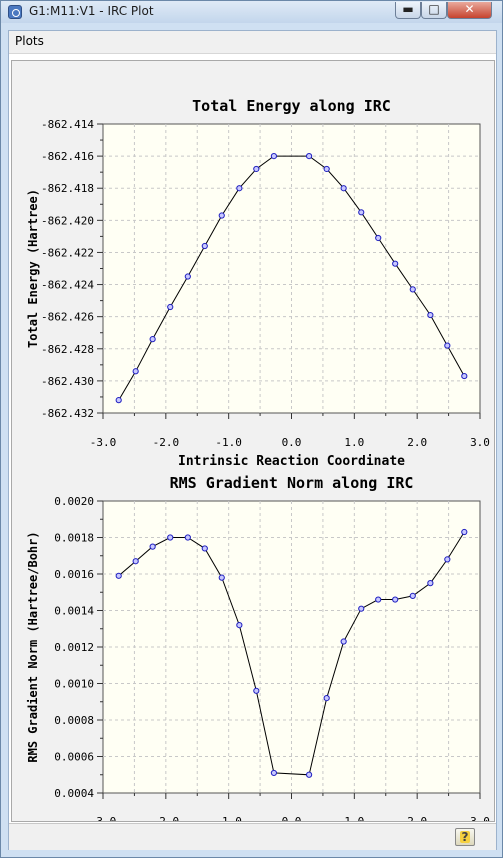 The height and width of the screenshot is (858, 503). Describe the element at coordinates (74, 538) in the screenshot. I see `y-tick-label: 0.0018` at that location.